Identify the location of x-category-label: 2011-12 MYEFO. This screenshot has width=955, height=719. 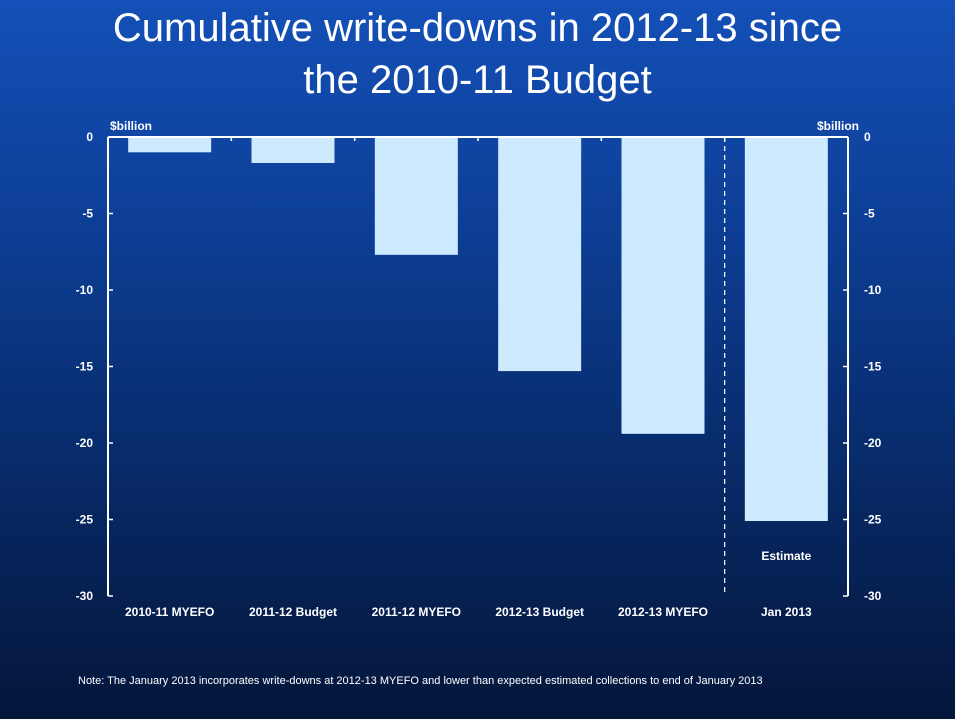
(416, 612).